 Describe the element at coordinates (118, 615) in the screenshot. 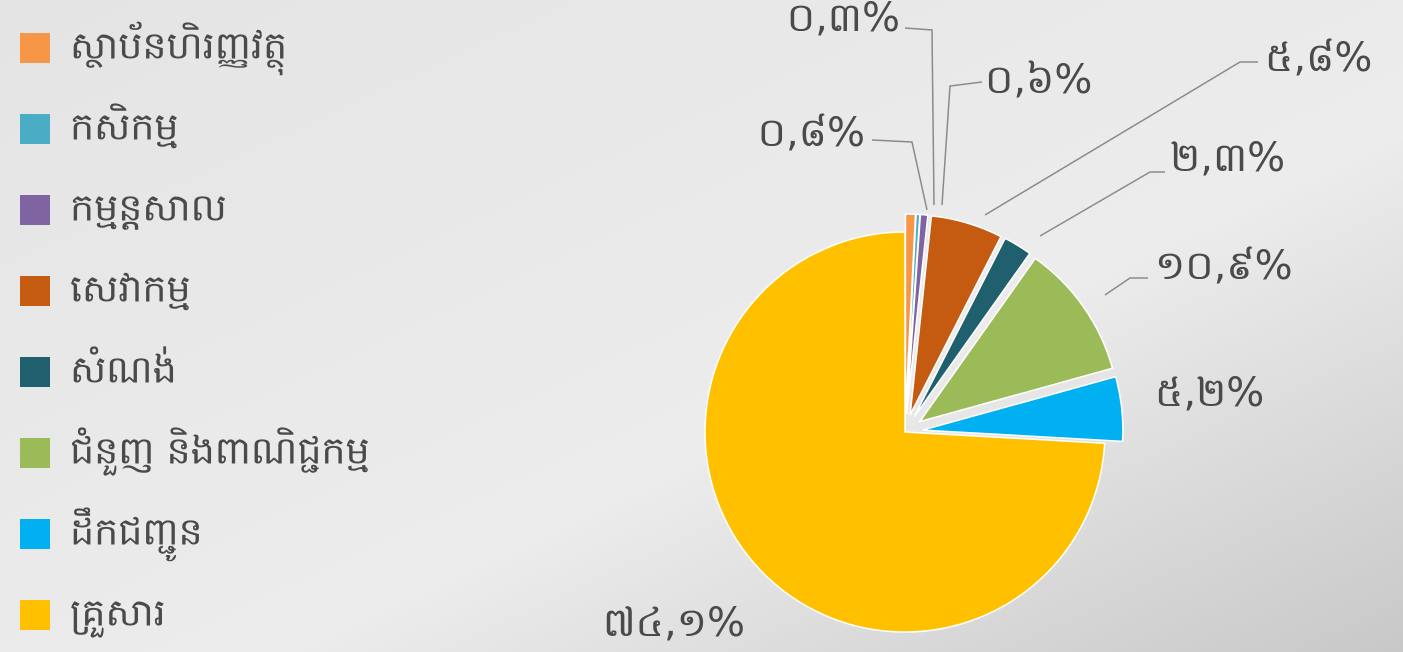

I see `legend-label: គ្រួសារ` at that location.